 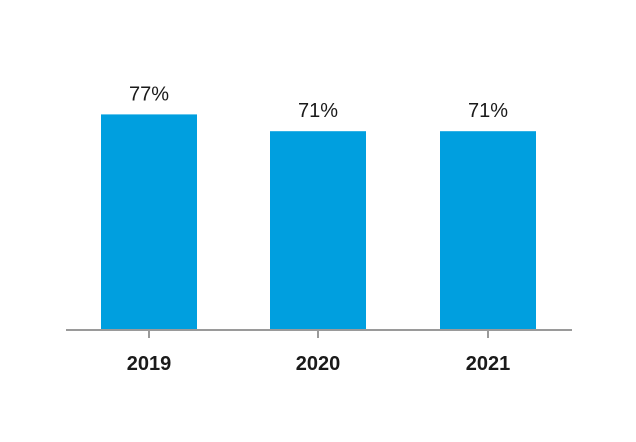 What do you see at coordinates (149, 94) in the screenshot?
I see `data-label-2019: 77%` at bounding box center [149, 94].